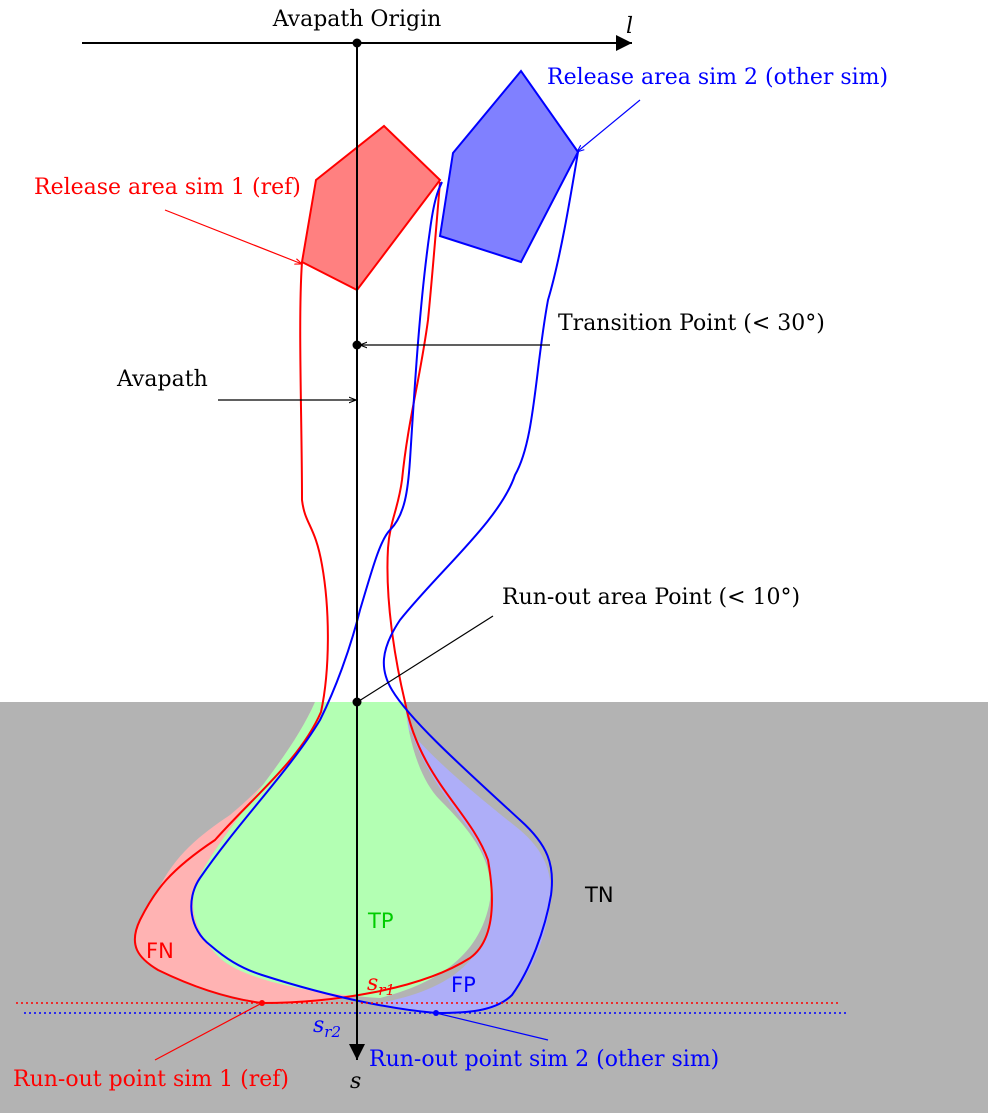 The width and height of the screenshot is (988, 1113). Describe the element at coordinates (167, 187) in the screenshot. I see `release-sim1-label: Release area sim 1 (ref)` at that location.